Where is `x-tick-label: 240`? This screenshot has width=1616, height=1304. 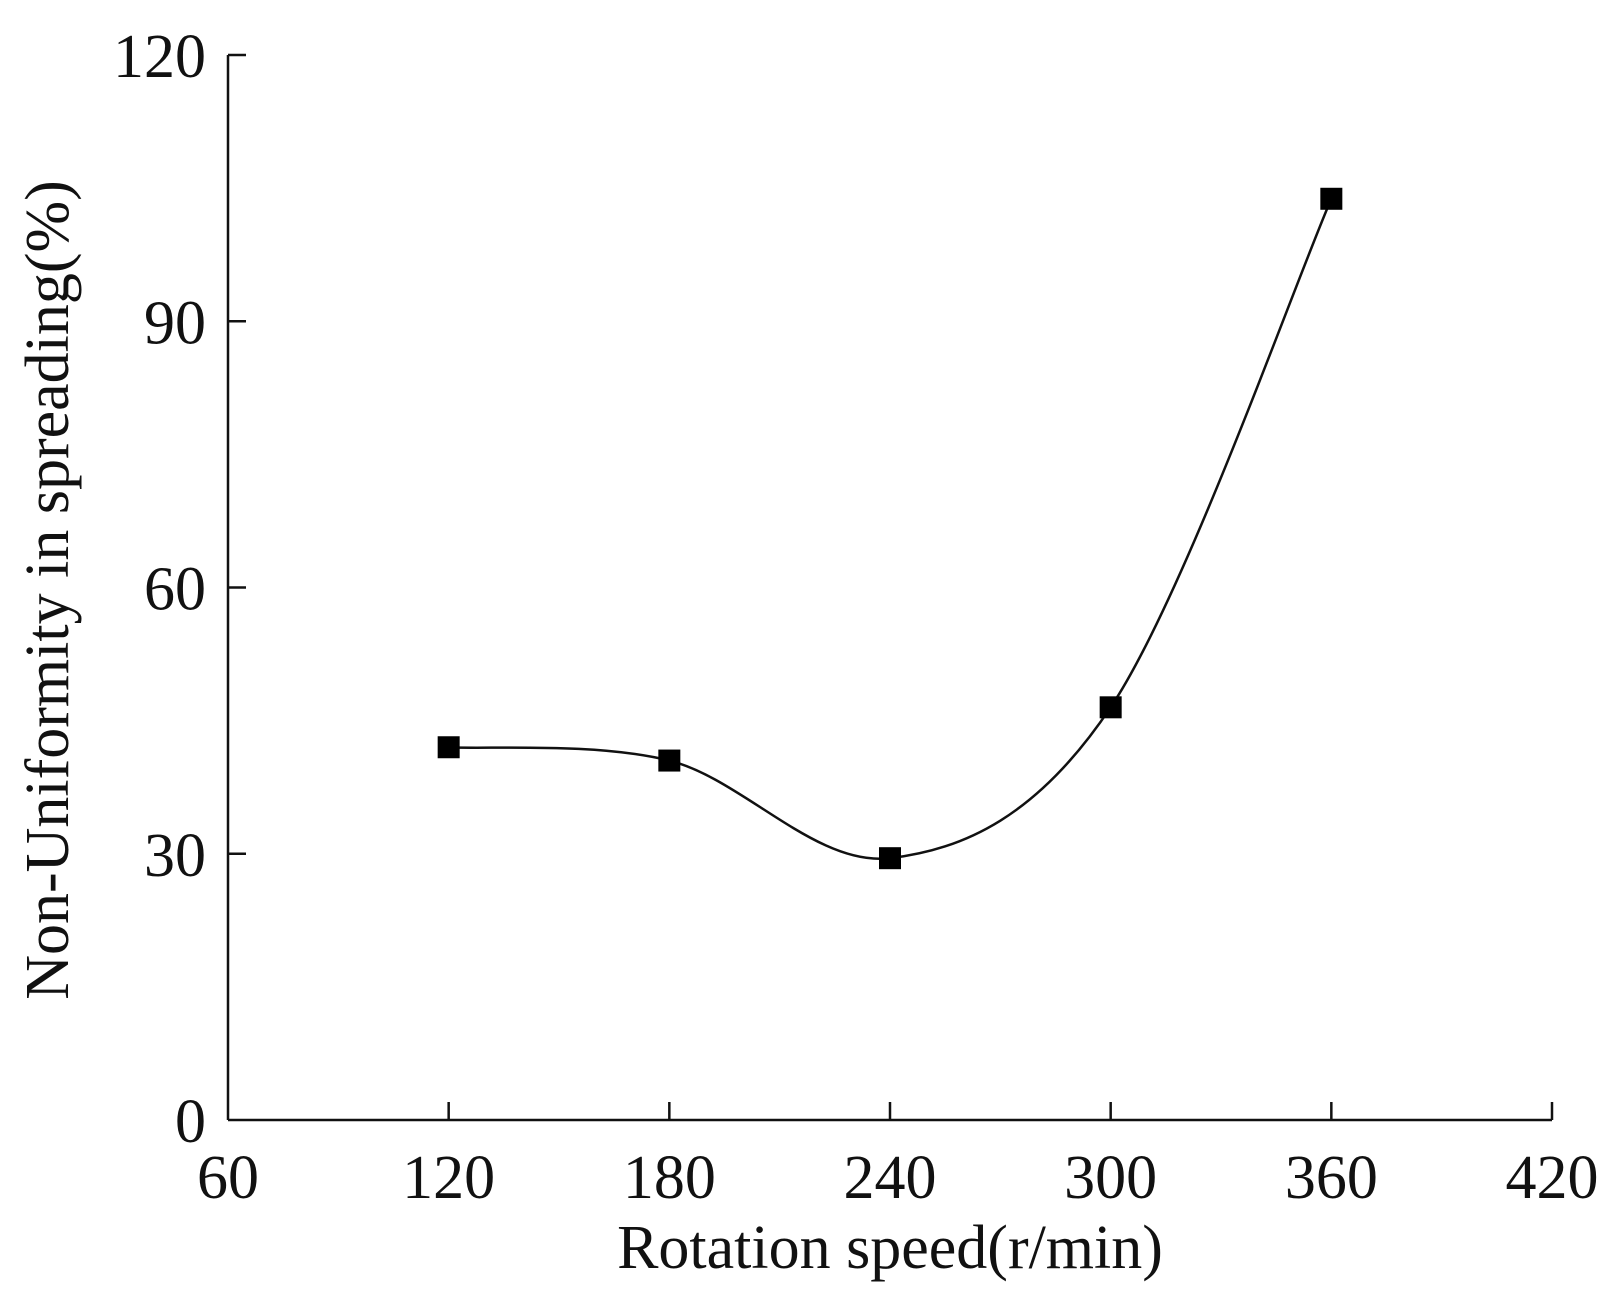
x-tick-label: 240 is located at coordinates (890, 1178).